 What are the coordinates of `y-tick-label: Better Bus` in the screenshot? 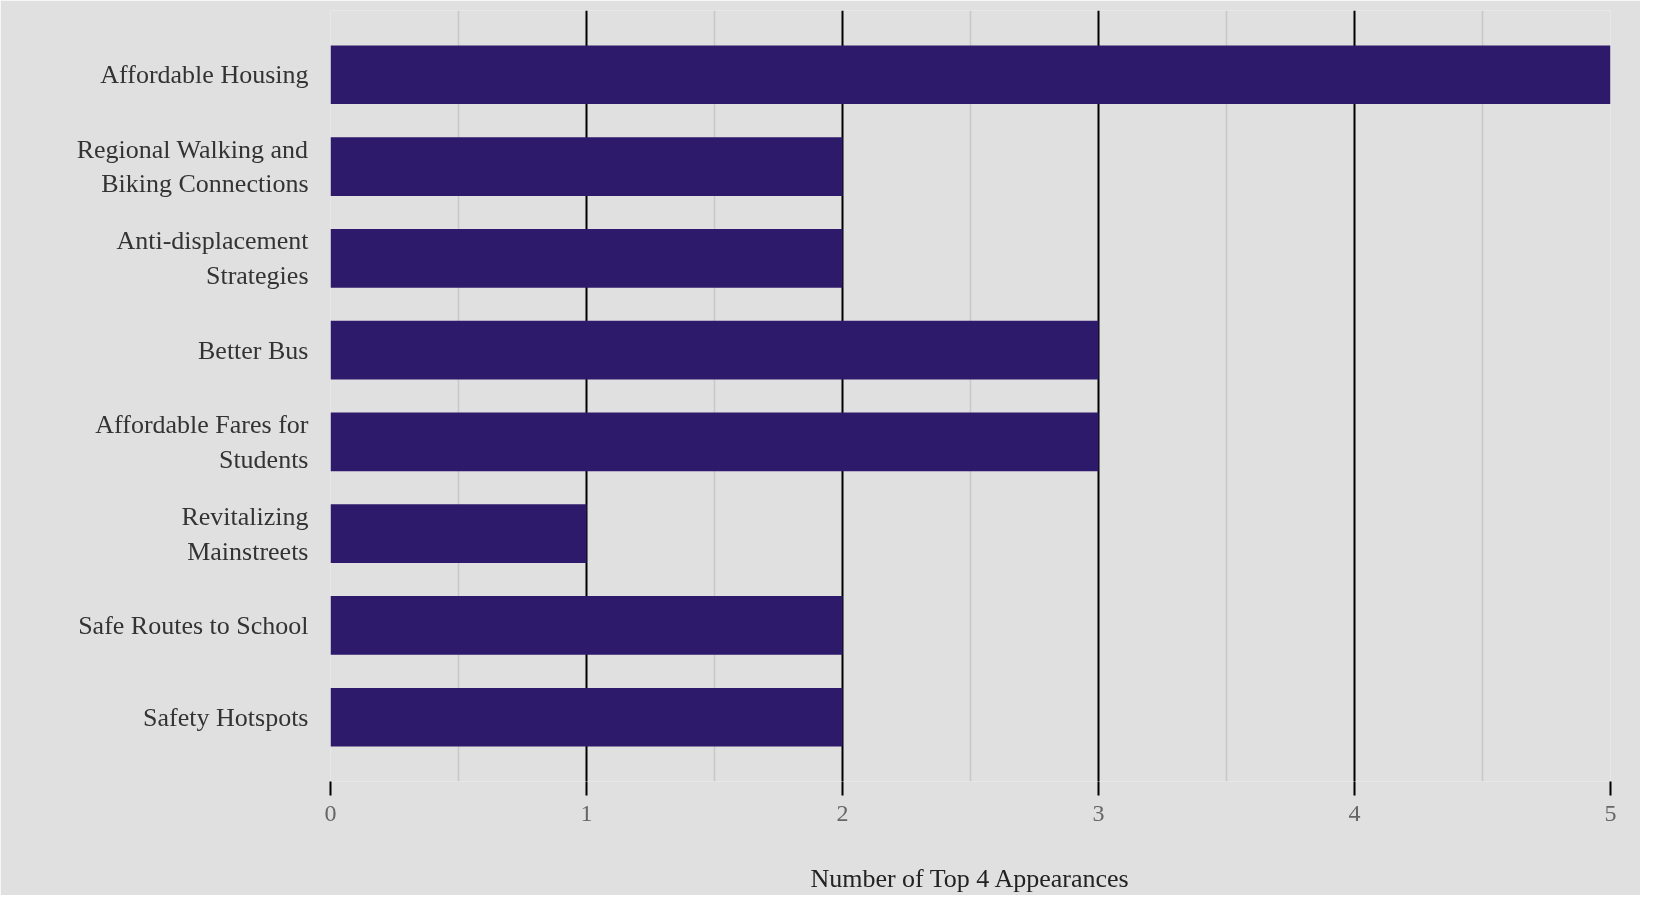 It's located at (253, 350).